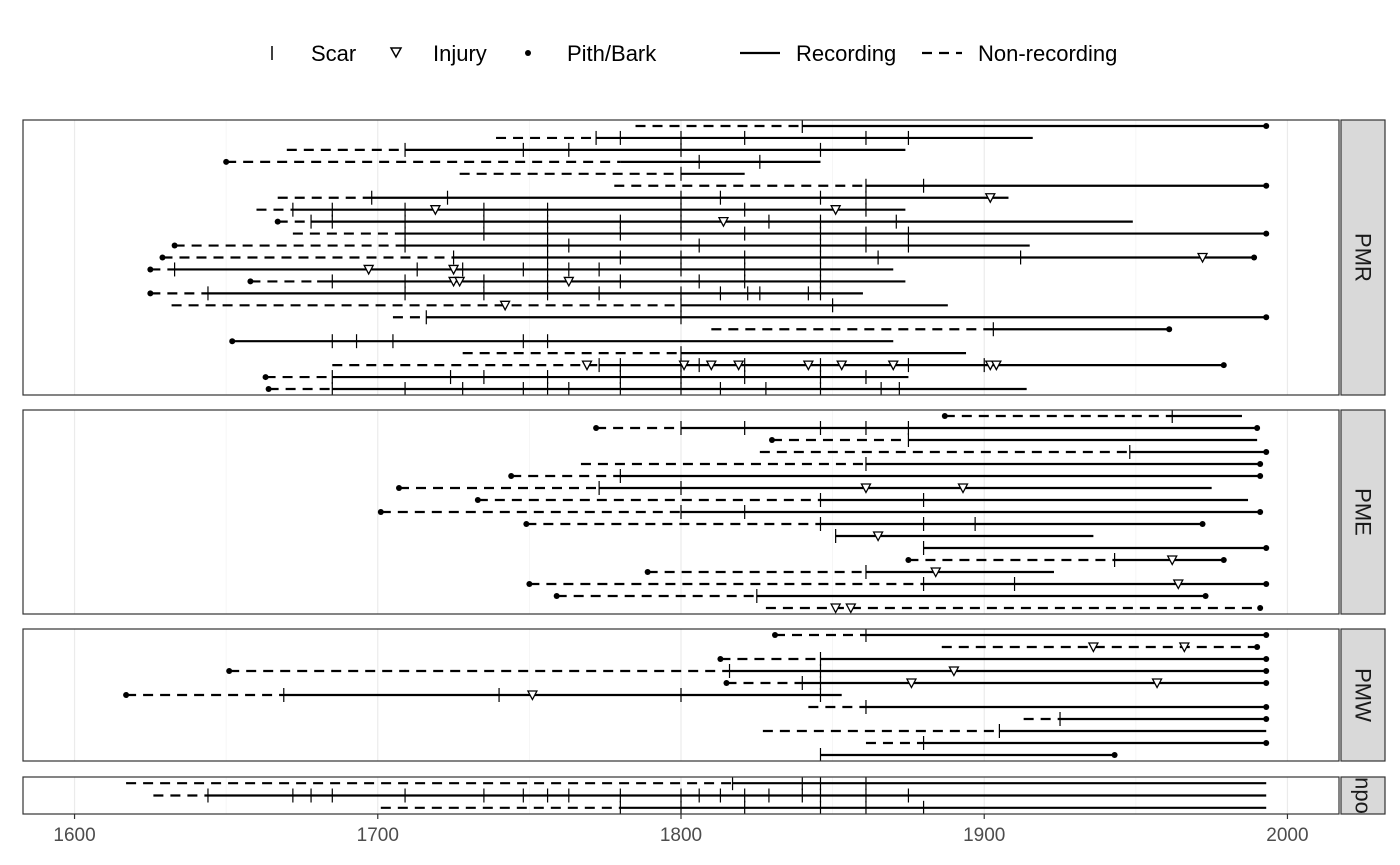 The image size is (1400, 865). I want to click on legend-non-recording-label: Non-recording, so click(1047, 53).